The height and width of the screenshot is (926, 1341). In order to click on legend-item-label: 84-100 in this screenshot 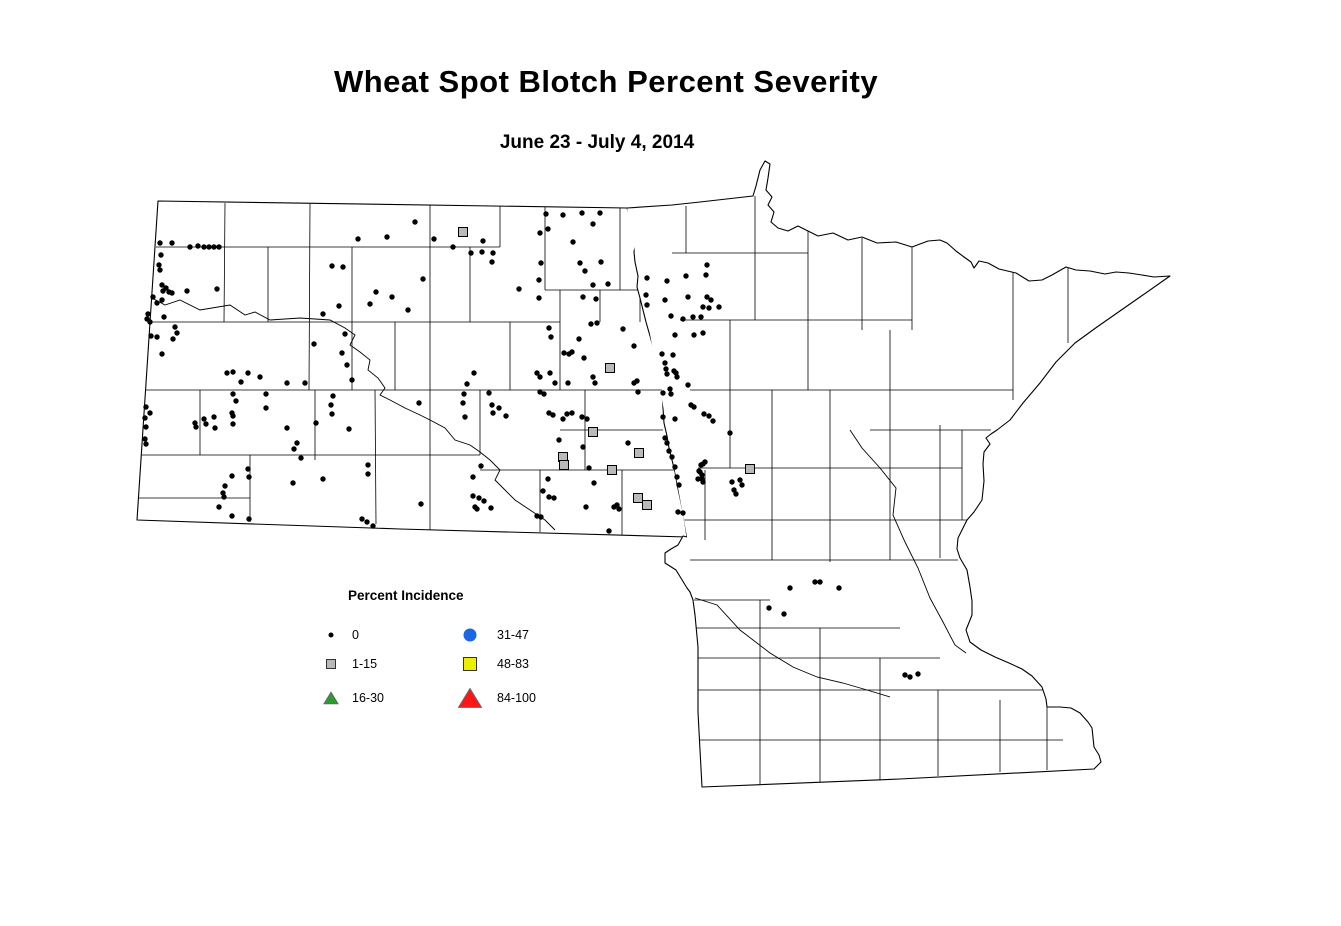, I will do `click(516, 698)`.